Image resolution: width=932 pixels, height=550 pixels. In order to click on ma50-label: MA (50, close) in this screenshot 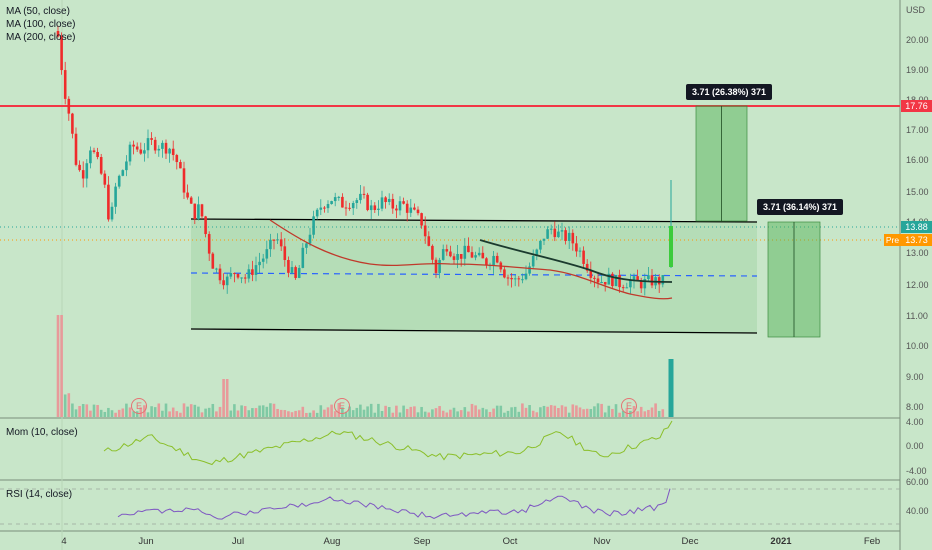, I will do `click(38, 11)`.